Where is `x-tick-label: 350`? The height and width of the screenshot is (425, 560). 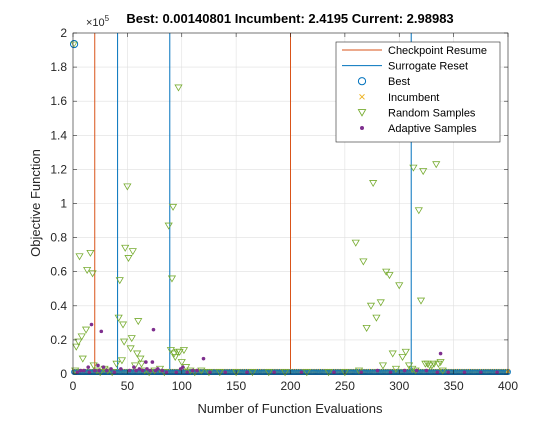
x-tick-label: 350 is located at coordinates (454, 386).